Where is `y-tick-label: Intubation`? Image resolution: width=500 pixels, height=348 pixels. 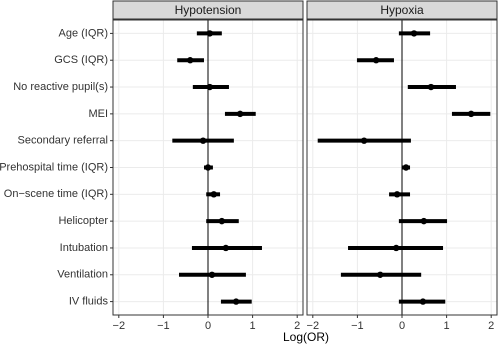 y-tick-label: Intubation is located at coordinates (84, 248).